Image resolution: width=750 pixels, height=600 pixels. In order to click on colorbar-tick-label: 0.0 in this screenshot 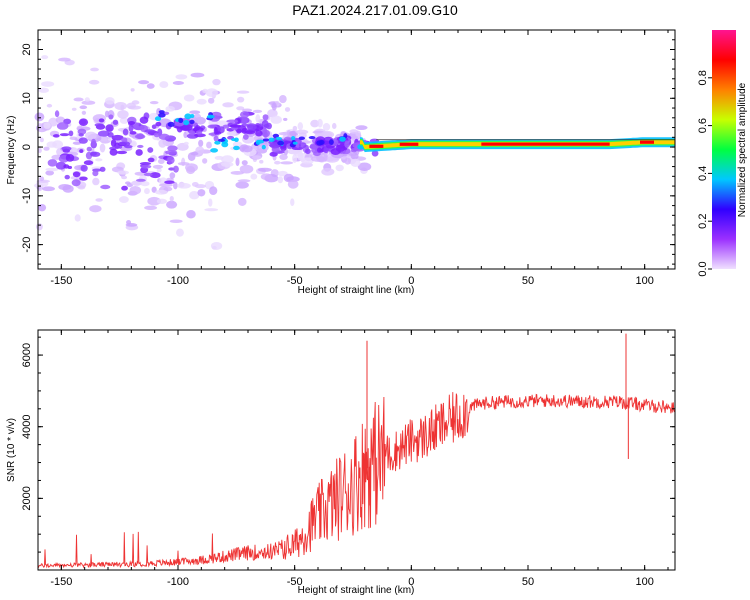, I will do `click(703, 268)`.